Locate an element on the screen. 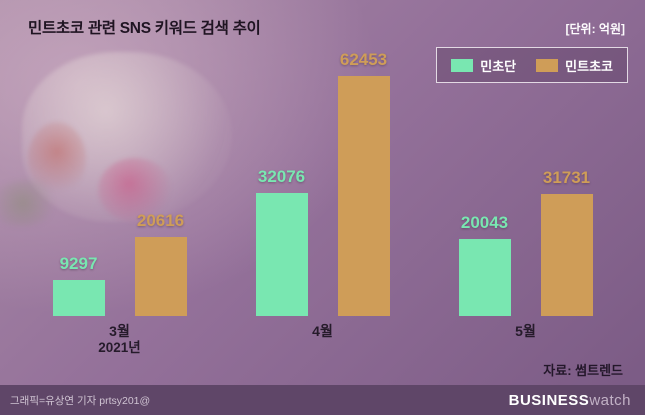  bar-pair: 20043 31731 is located at coordinates (525, 242).